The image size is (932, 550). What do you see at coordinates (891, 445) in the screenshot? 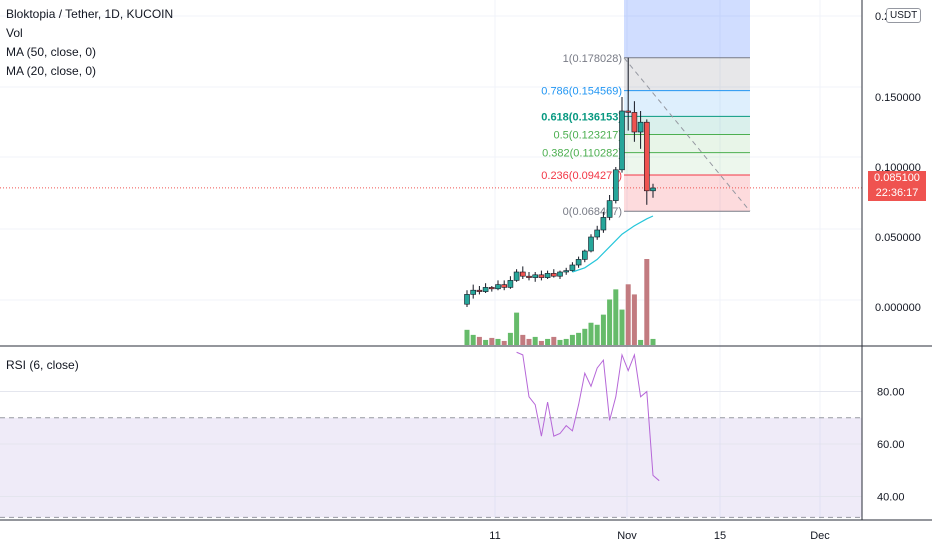
I see `rsi-axis-tick: 60.00` at bounding box center [891, 445].